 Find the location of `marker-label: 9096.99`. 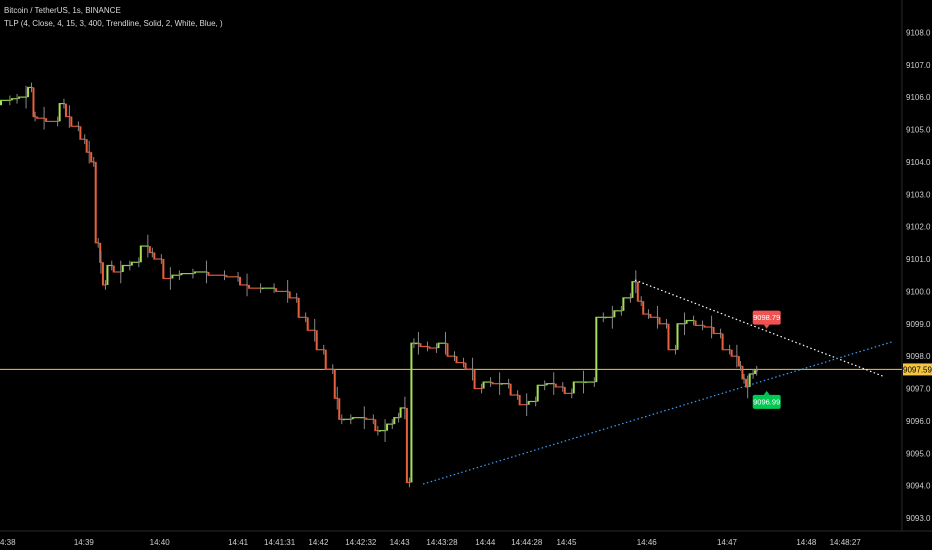

marker-label: 9096.99 is located at coordinates (766, 401).